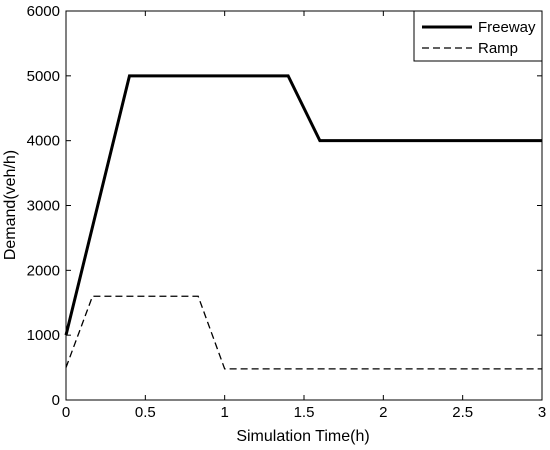 The height and width of the screenshot is (450, 550). Describe the element at coordinates (43, 11) in the screenshot. I see `y-tick-label: 6000` at that location.